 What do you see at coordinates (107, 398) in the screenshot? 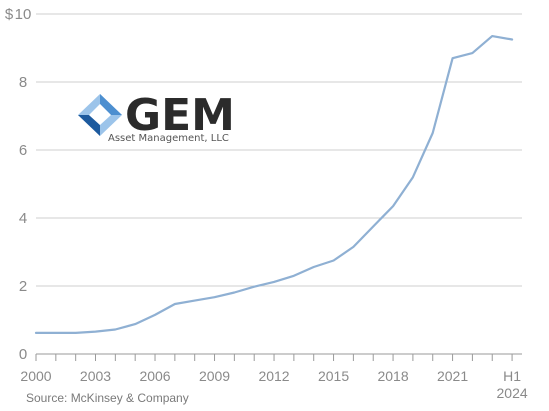
I see `source-note: Source: McKinsey & Company` at bounding box center [107, 398].